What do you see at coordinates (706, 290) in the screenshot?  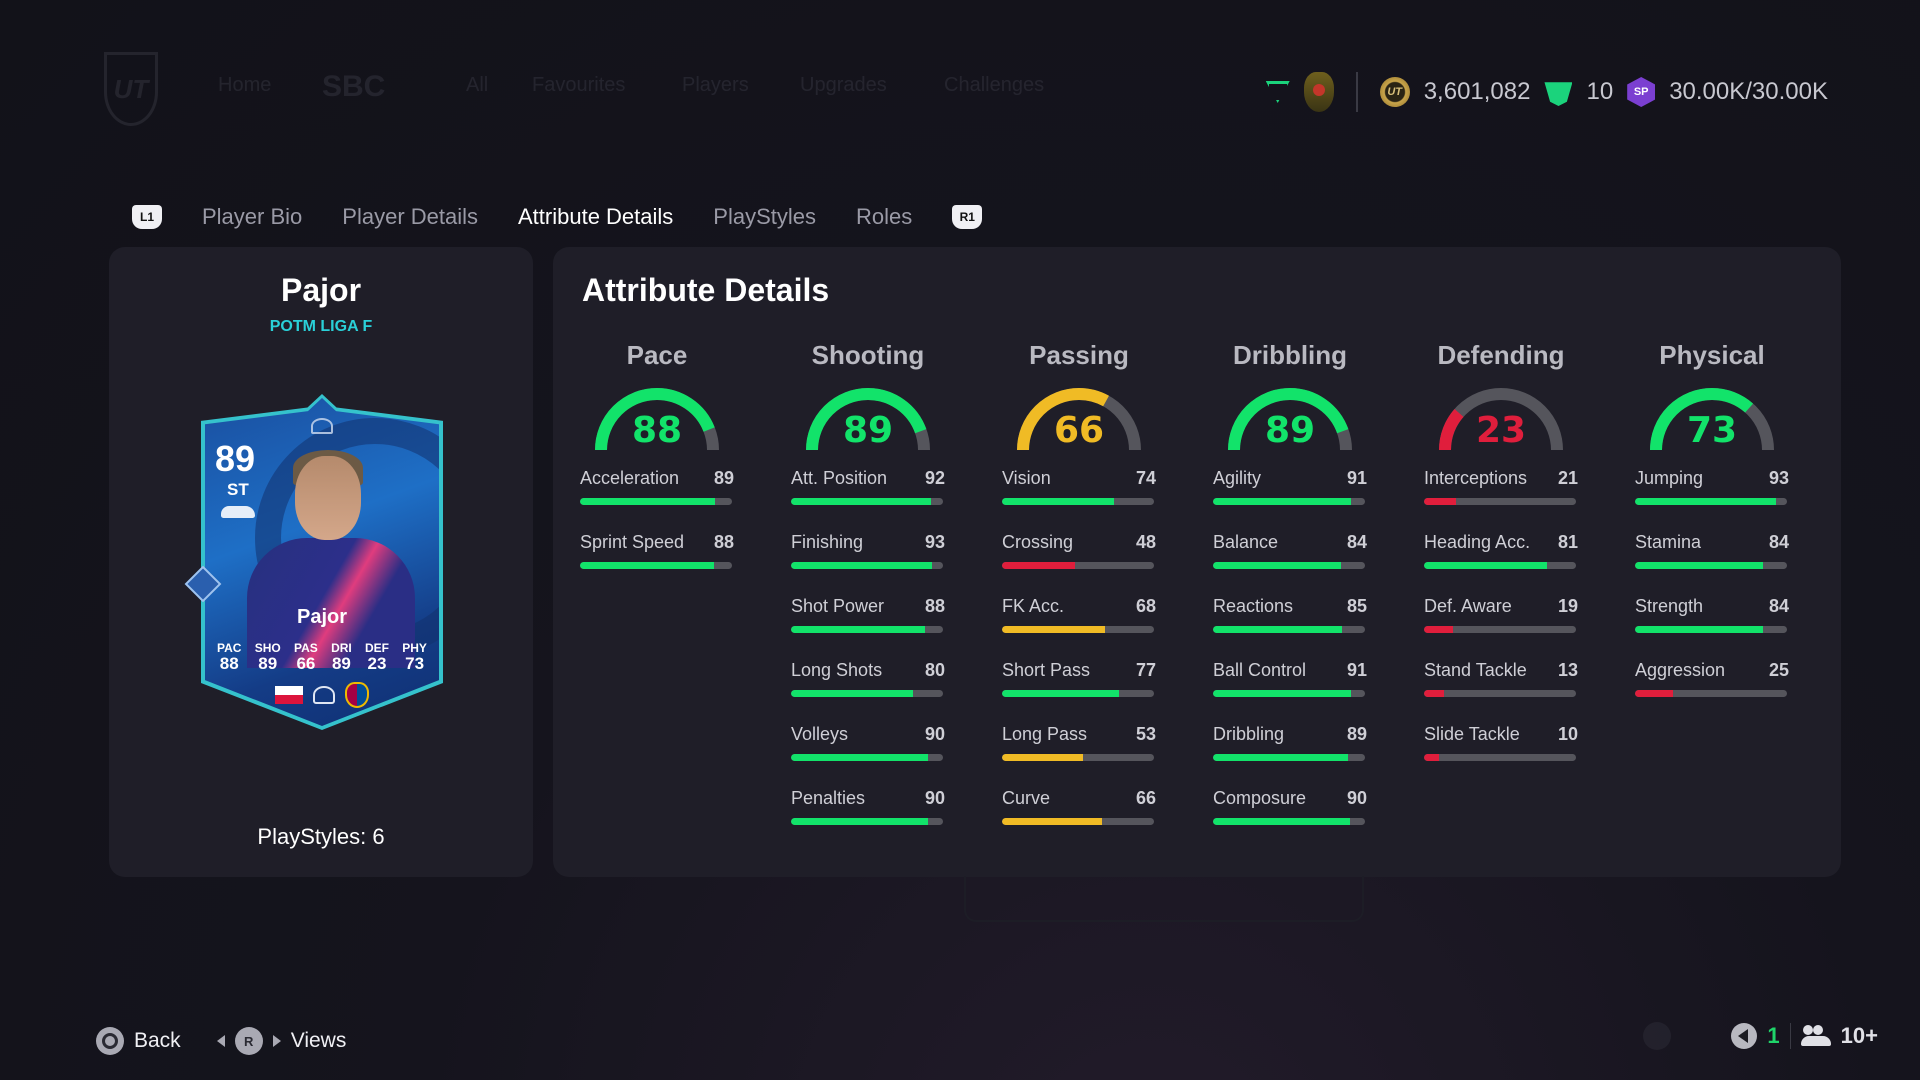 I see `section-title: Attribute Details` at bounding box center [706, 290].